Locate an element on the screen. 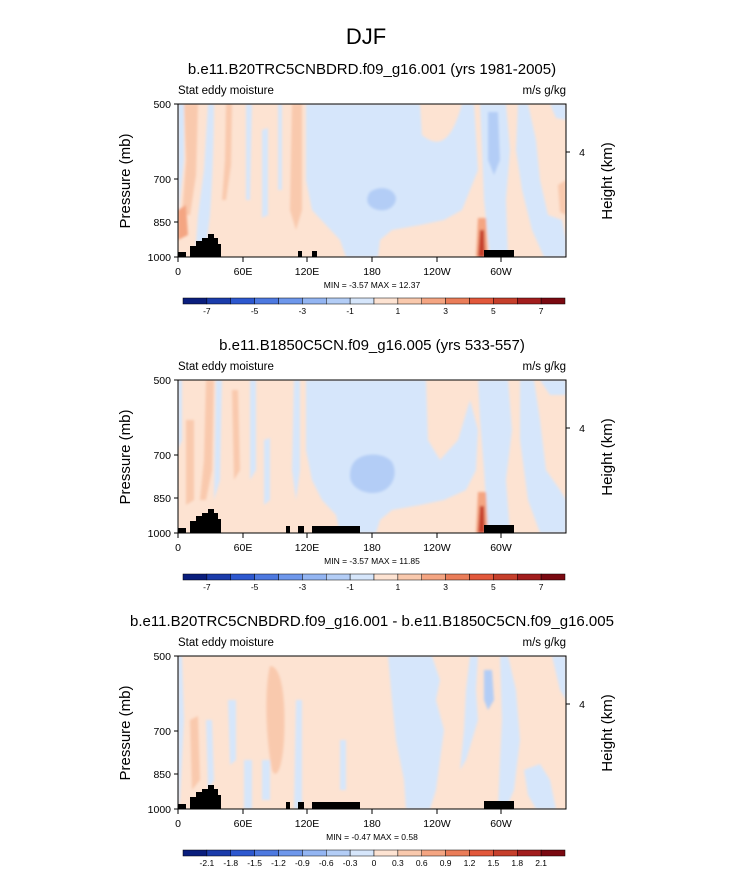 The image size is (733, 888). colorbar-2-label: 3 is located at coordinates (445, 587).